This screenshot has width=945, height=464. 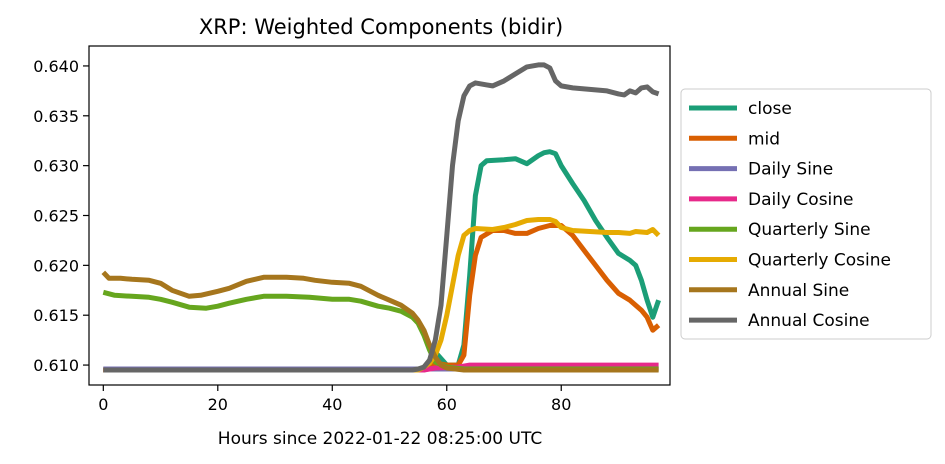 What do you see at coordinates (380, 439) in the screenshot?
I see `x-axis-label: Hours since 2022-01-22 08:25:00 UTC` at bounding box center [380, 439].